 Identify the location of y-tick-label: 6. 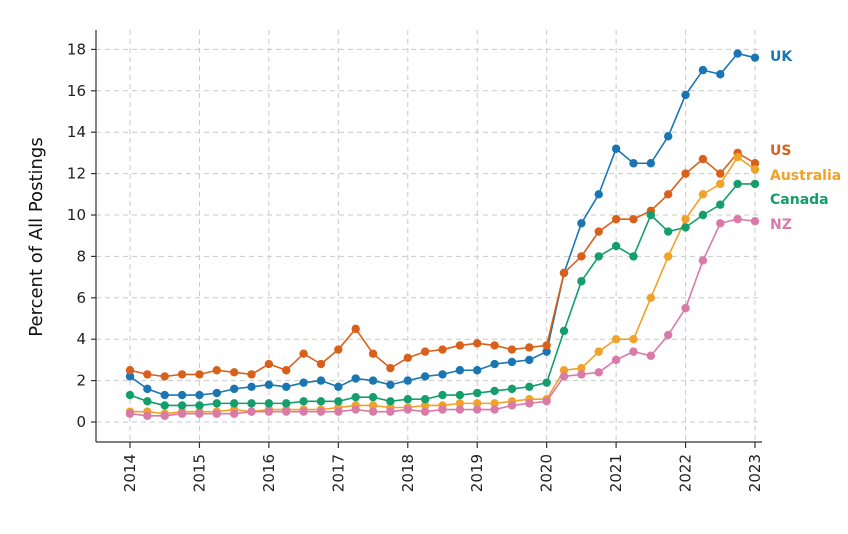
(81, 298).